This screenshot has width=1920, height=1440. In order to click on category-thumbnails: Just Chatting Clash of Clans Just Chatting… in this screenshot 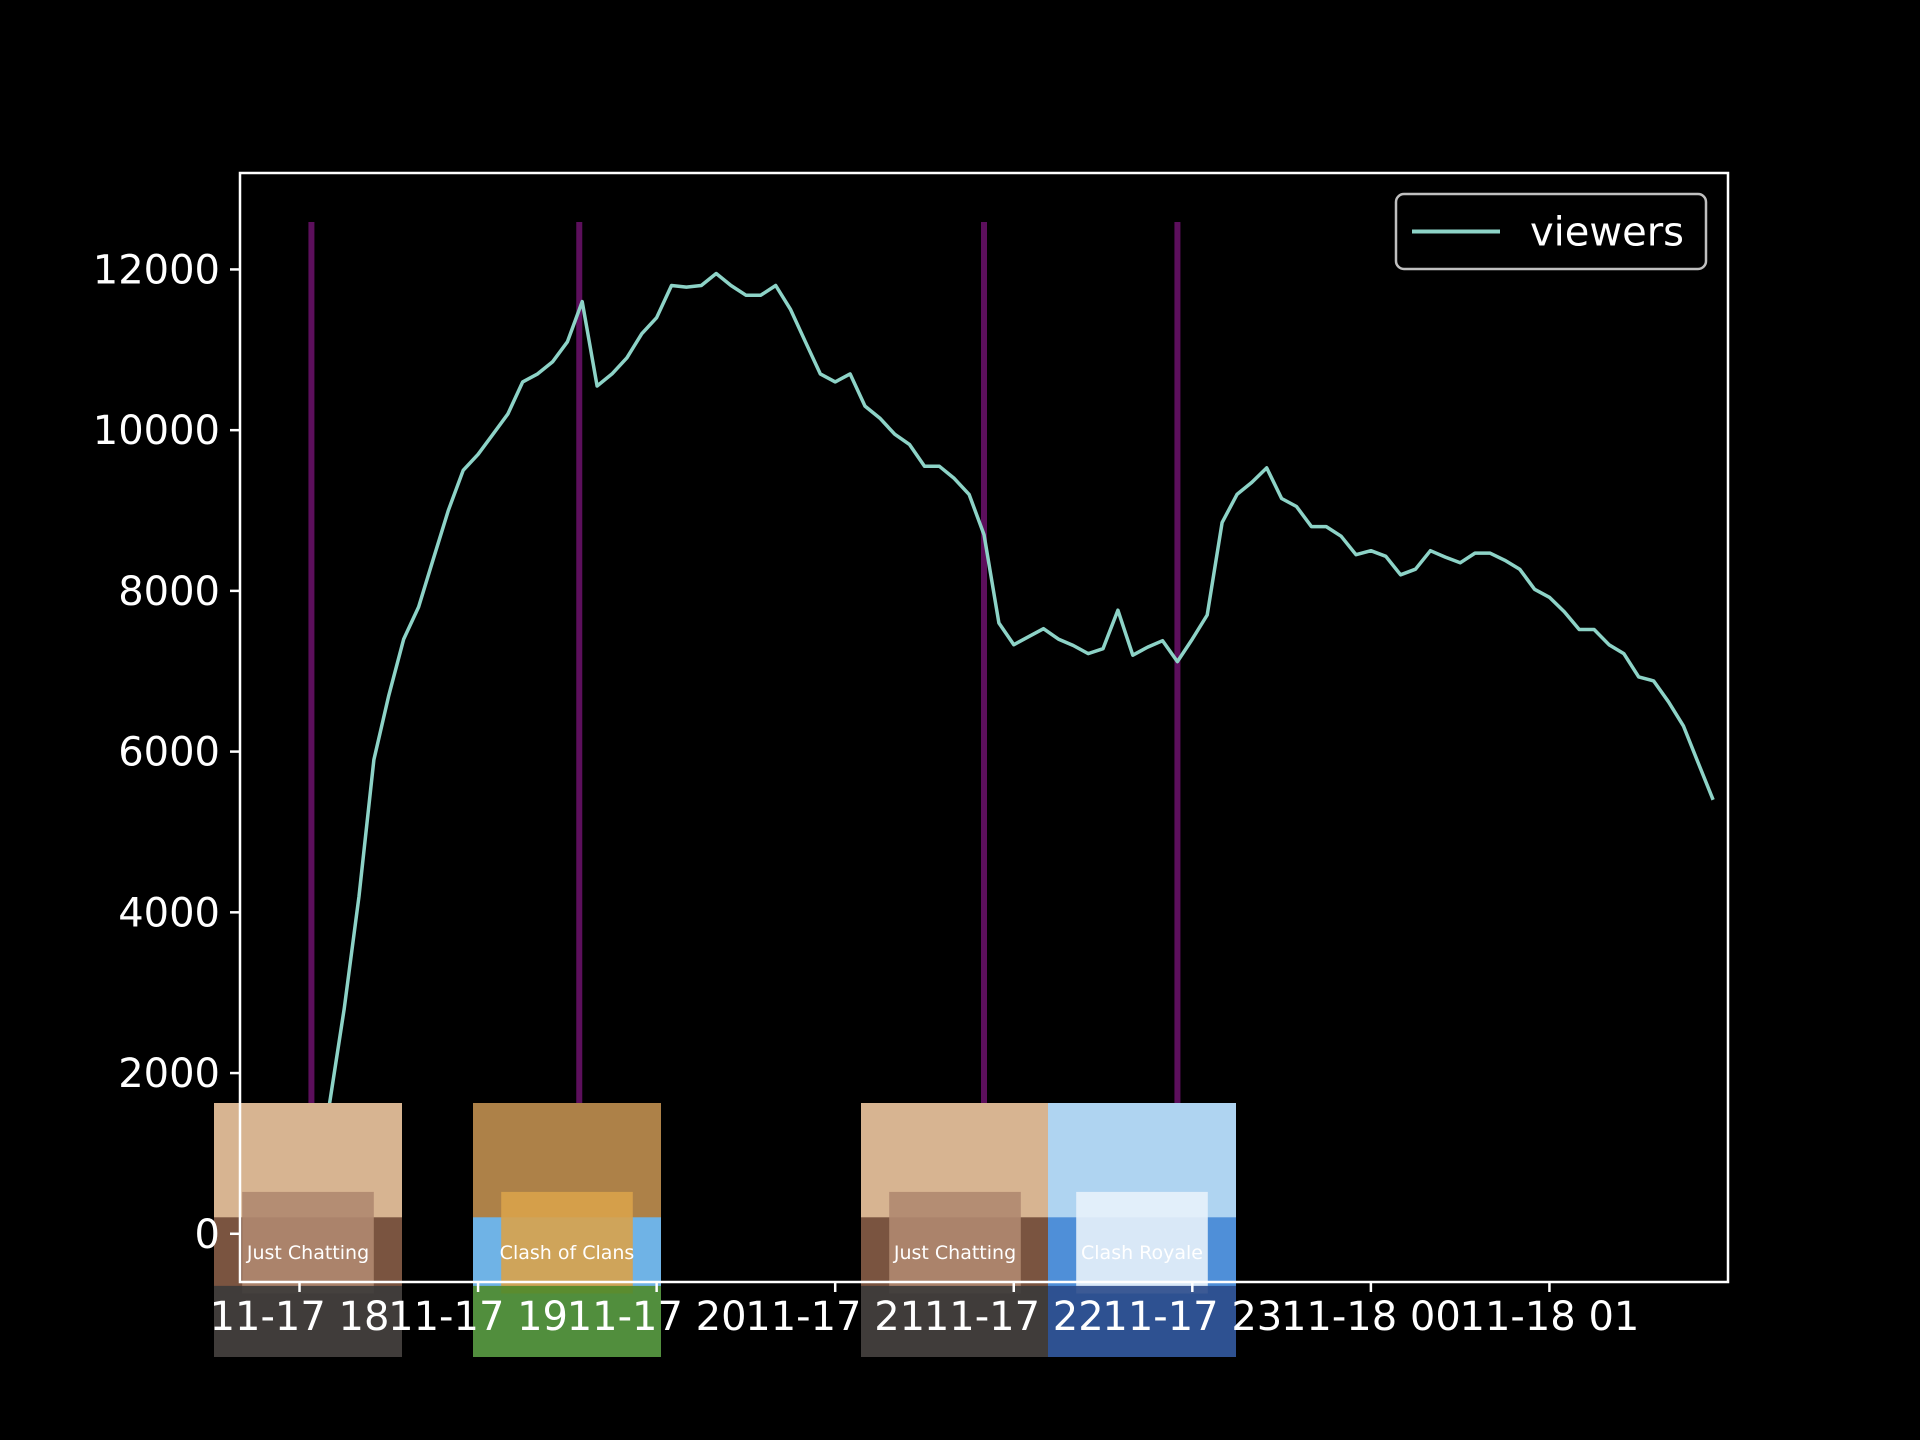, I will do `click(725, 1230)`.